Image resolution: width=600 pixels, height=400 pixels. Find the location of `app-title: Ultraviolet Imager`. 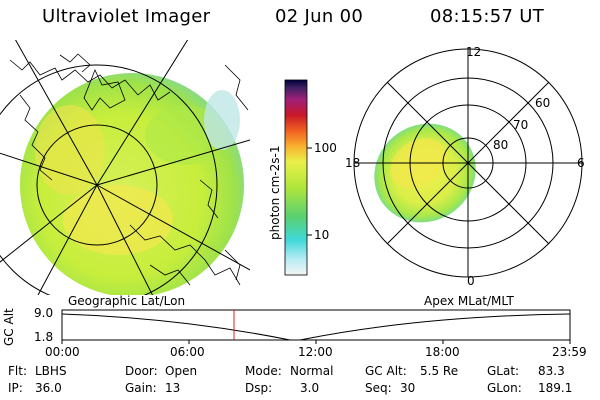

app-title: Ultraviolet Imager is located at coordinates (126, 16).